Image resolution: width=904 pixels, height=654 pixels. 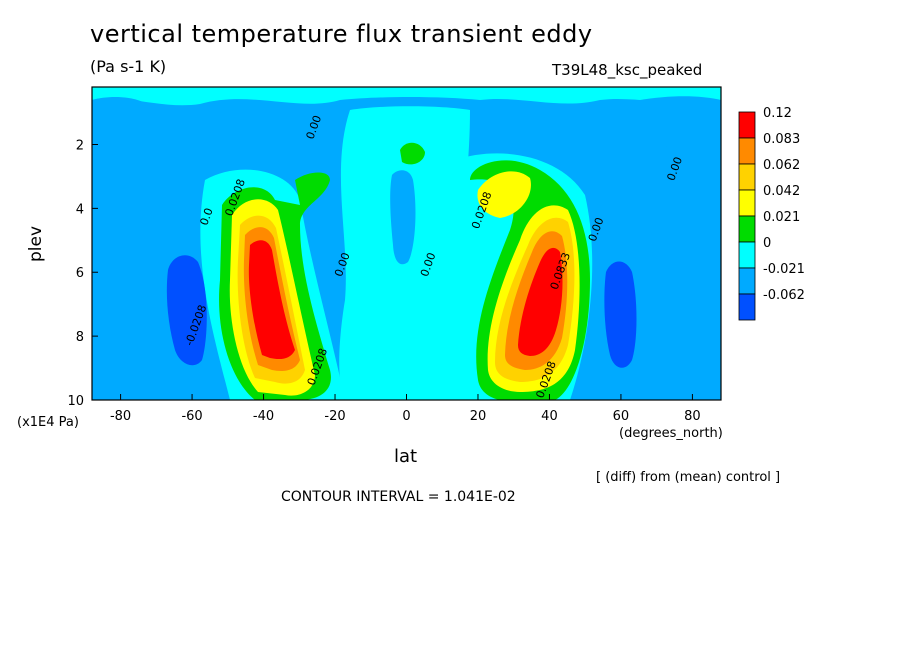 What do you see at coordinates (341, 34) in the screenshot?
I see `chart-title: vertical temperature flux transient eddy` at bounding box center [341, 34].